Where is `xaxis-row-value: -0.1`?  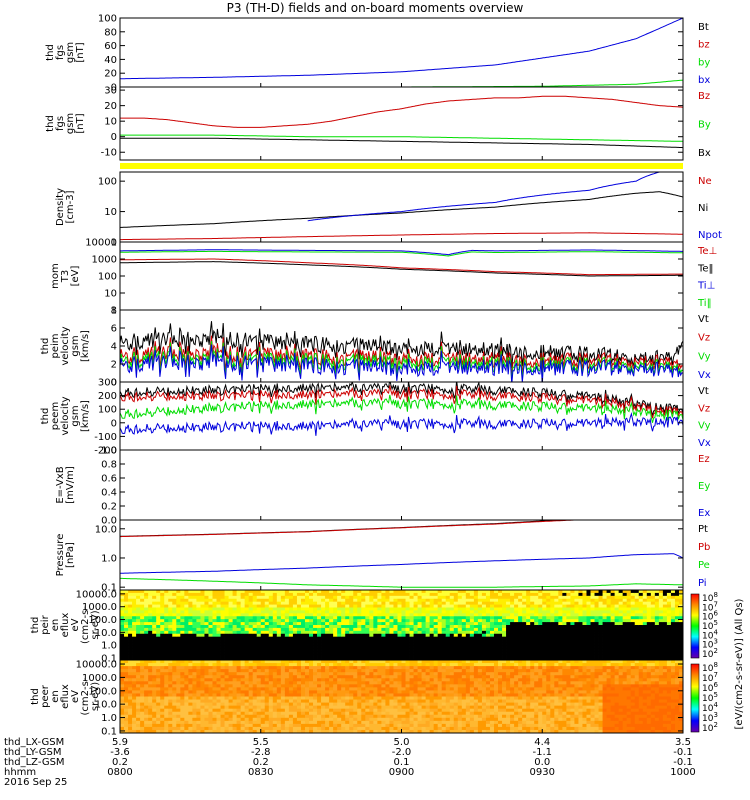 xaxis-row-value: -0.1 is located at coordinates (683, 762).